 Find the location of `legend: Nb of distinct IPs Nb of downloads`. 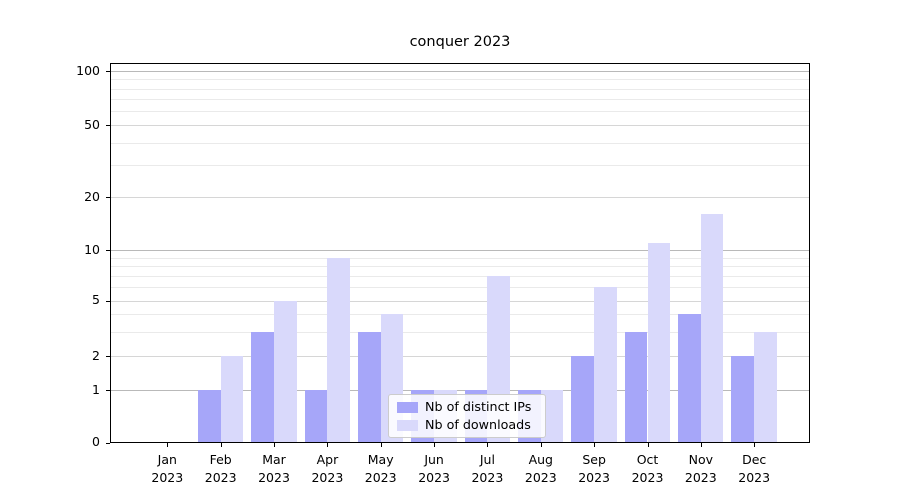

legend: Nb of distinct IPs Nb of downloads is located at coordinates (467, 416).